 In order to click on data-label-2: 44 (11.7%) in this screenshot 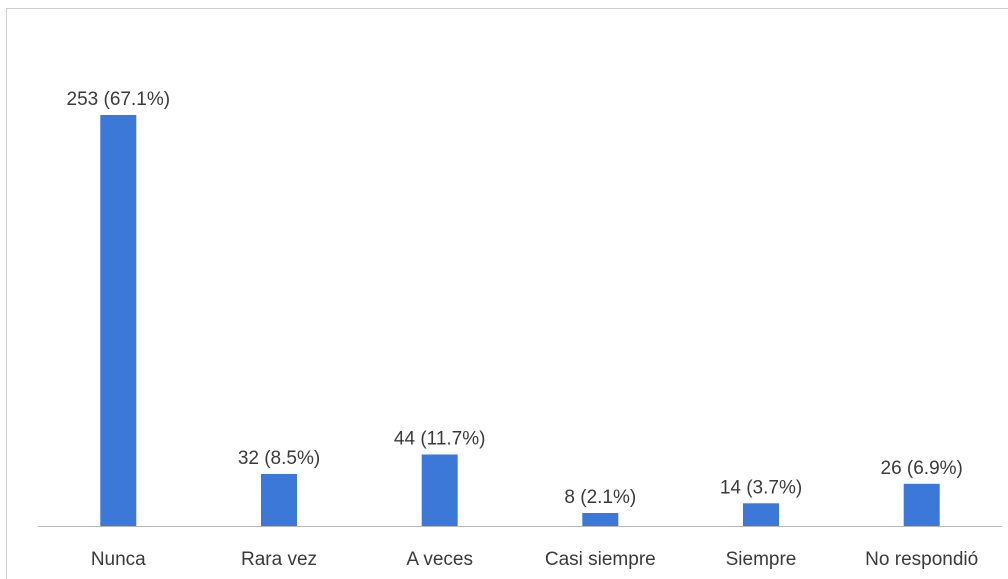, I will do `click(440, 439)`.